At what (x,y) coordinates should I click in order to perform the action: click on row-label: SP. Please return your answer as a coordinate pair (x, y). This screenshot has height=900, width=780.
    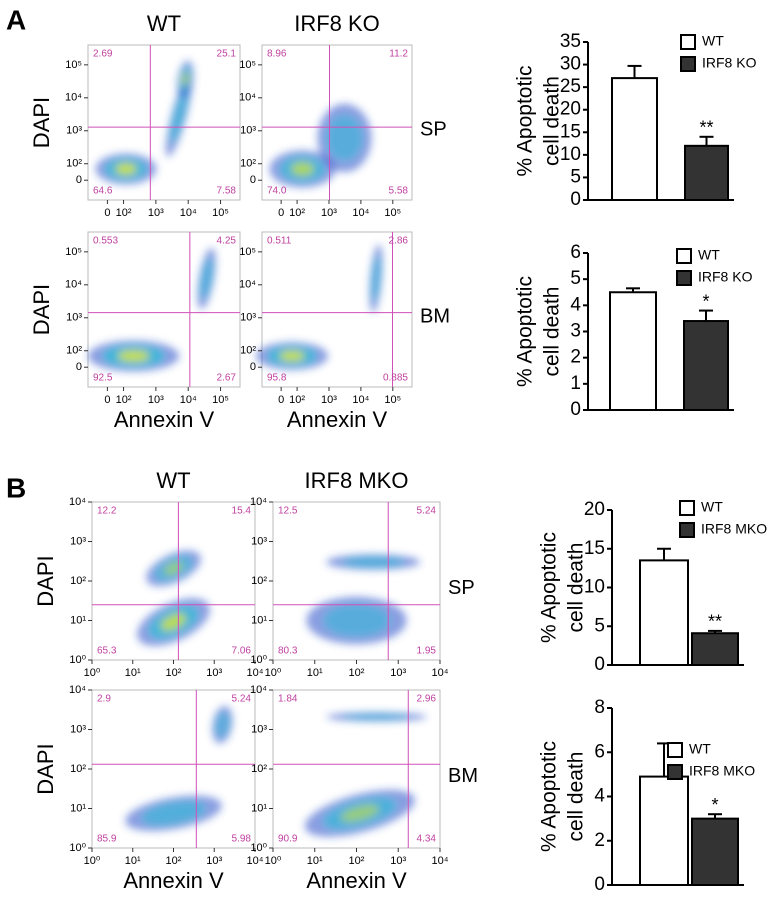
    Looking at the image, I should click on (461, 588).